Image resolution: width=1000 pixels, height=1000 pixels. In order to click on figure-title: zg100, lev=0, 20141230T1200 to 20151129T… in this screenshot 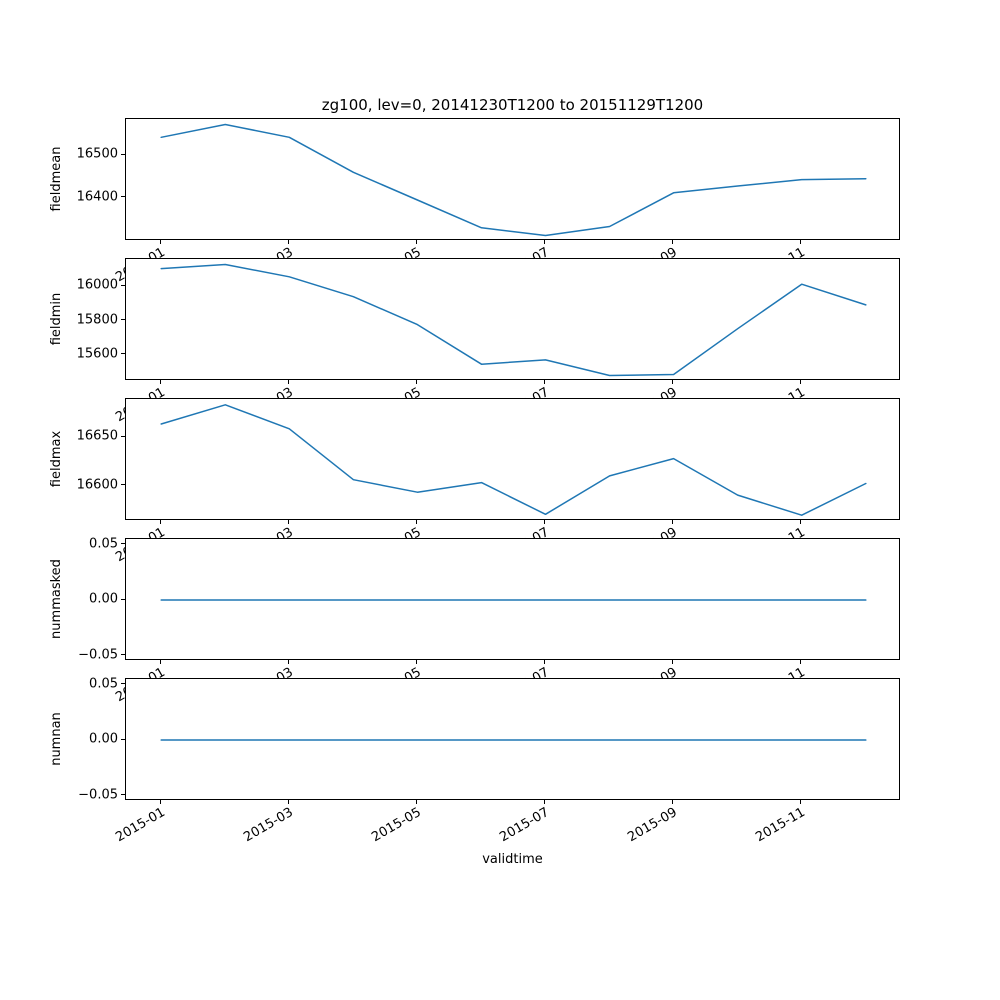, I will do `click(512, 105)`.